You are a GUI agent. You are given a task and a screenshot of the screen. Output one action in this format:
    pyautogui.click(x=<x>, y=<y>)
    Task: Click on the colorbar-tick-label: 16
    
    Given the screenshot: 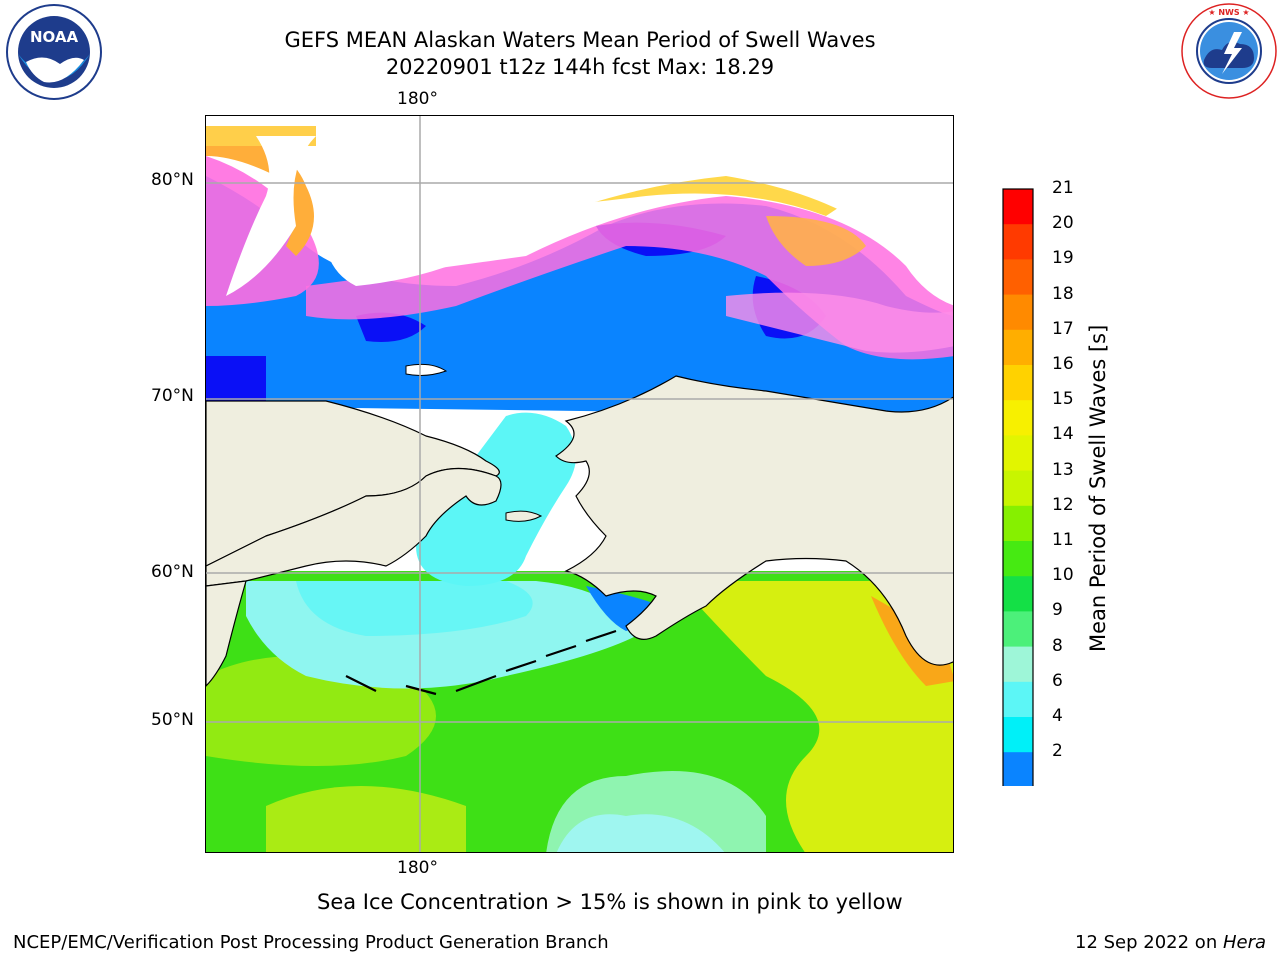 What is the action you would take?
    pyautogui.click(x=1063, y=364)
    